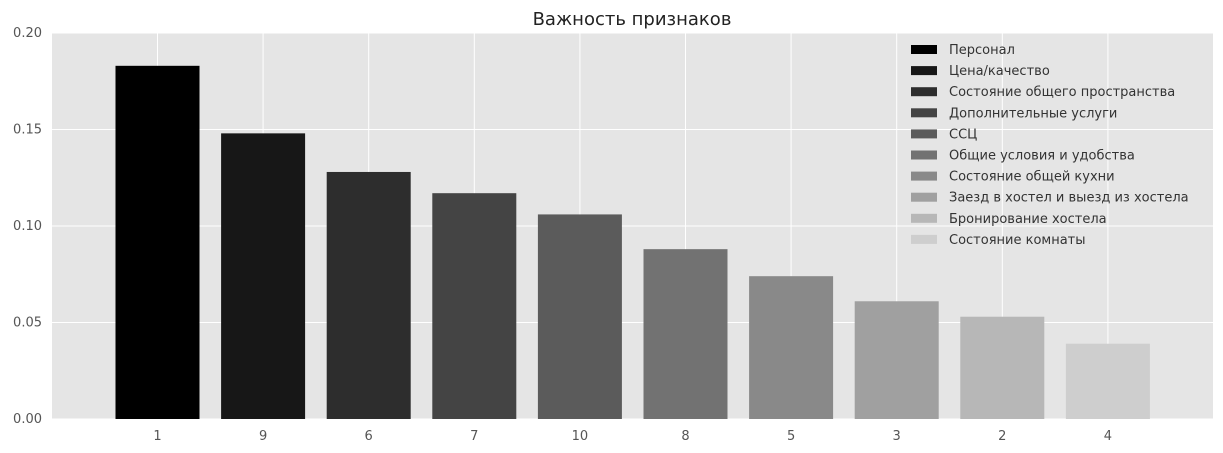  What do you see at coordinates (963, 134) in the screenshot?
I see `legend-label: ССЦ` at bounding box center [963, 134].